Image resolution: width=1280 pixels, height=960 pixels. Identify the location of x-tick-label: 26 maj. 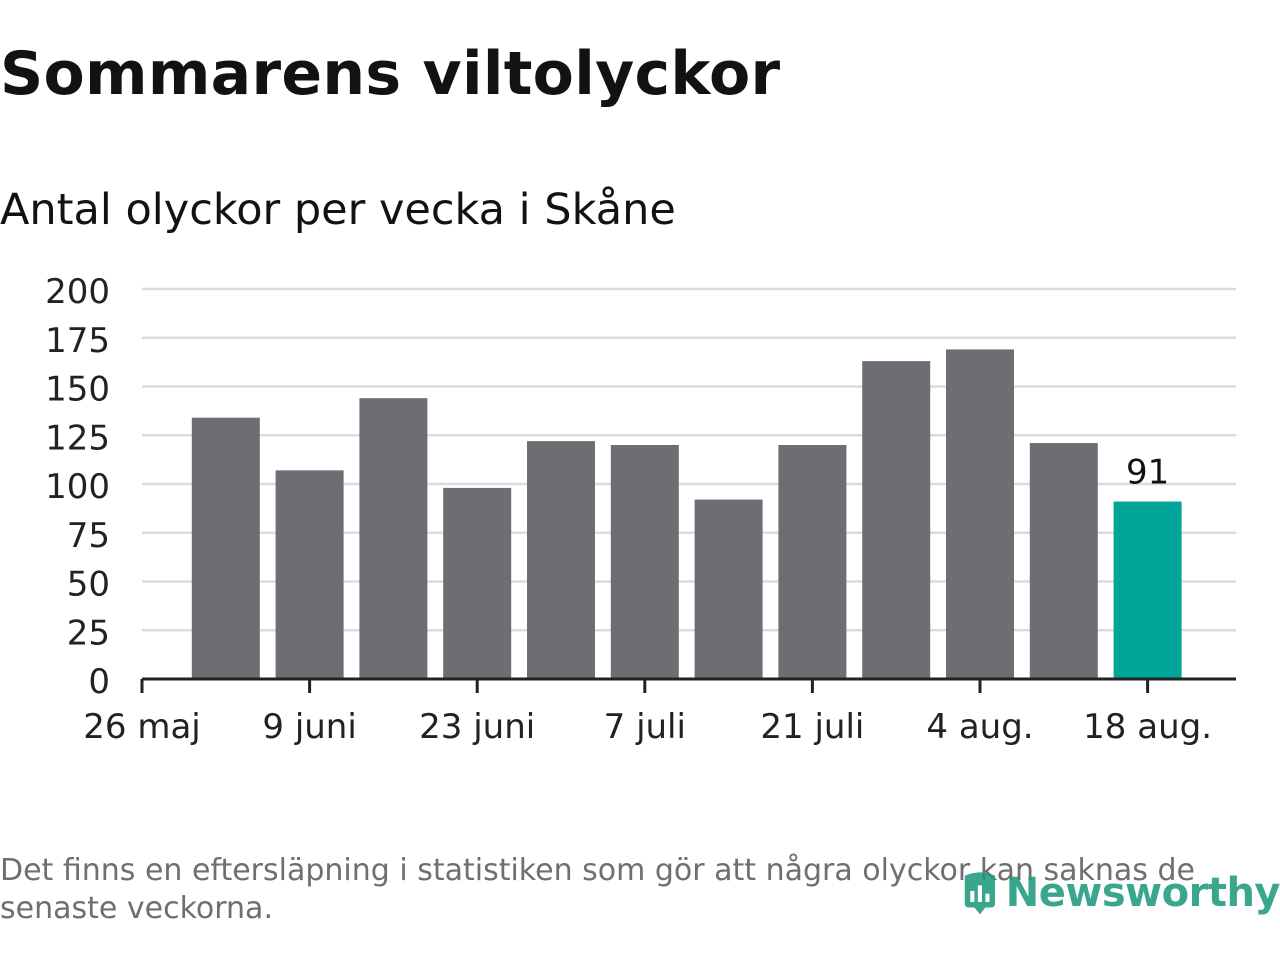
(141, 727).